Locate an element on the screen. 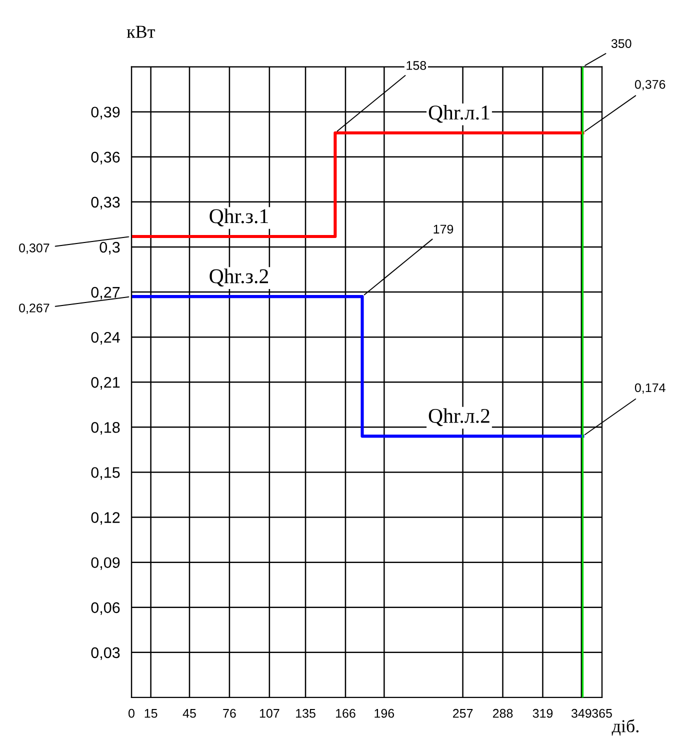  y-tick-label: 0,36 is located at coordinates (105, 158).